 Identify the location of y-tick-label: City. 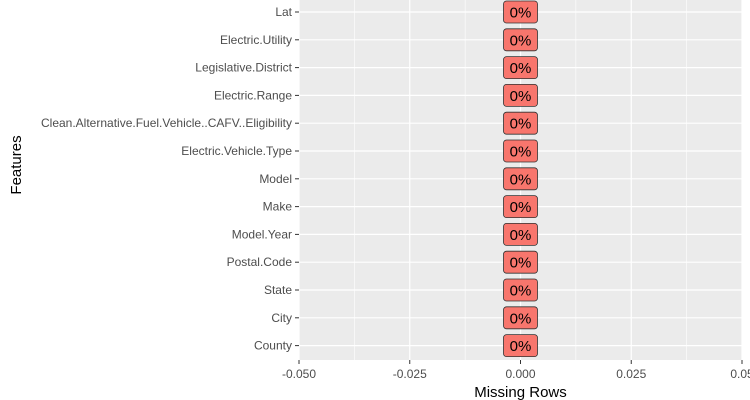
(281, 318).